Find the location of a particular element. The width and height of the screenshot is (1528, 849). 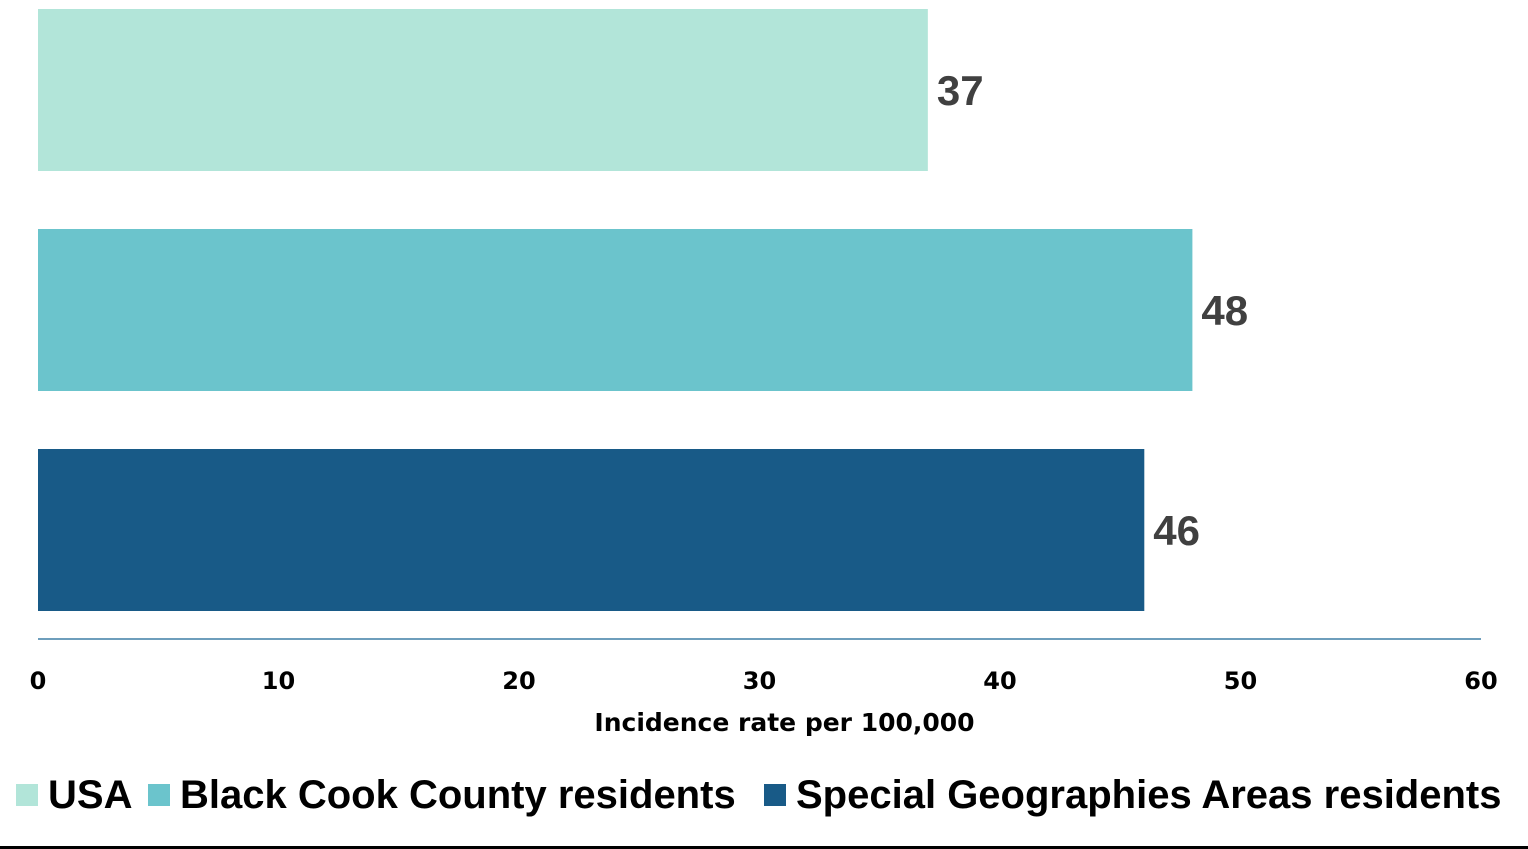

data-labels: 37 48 46 is located at coordinates (1092, 310).